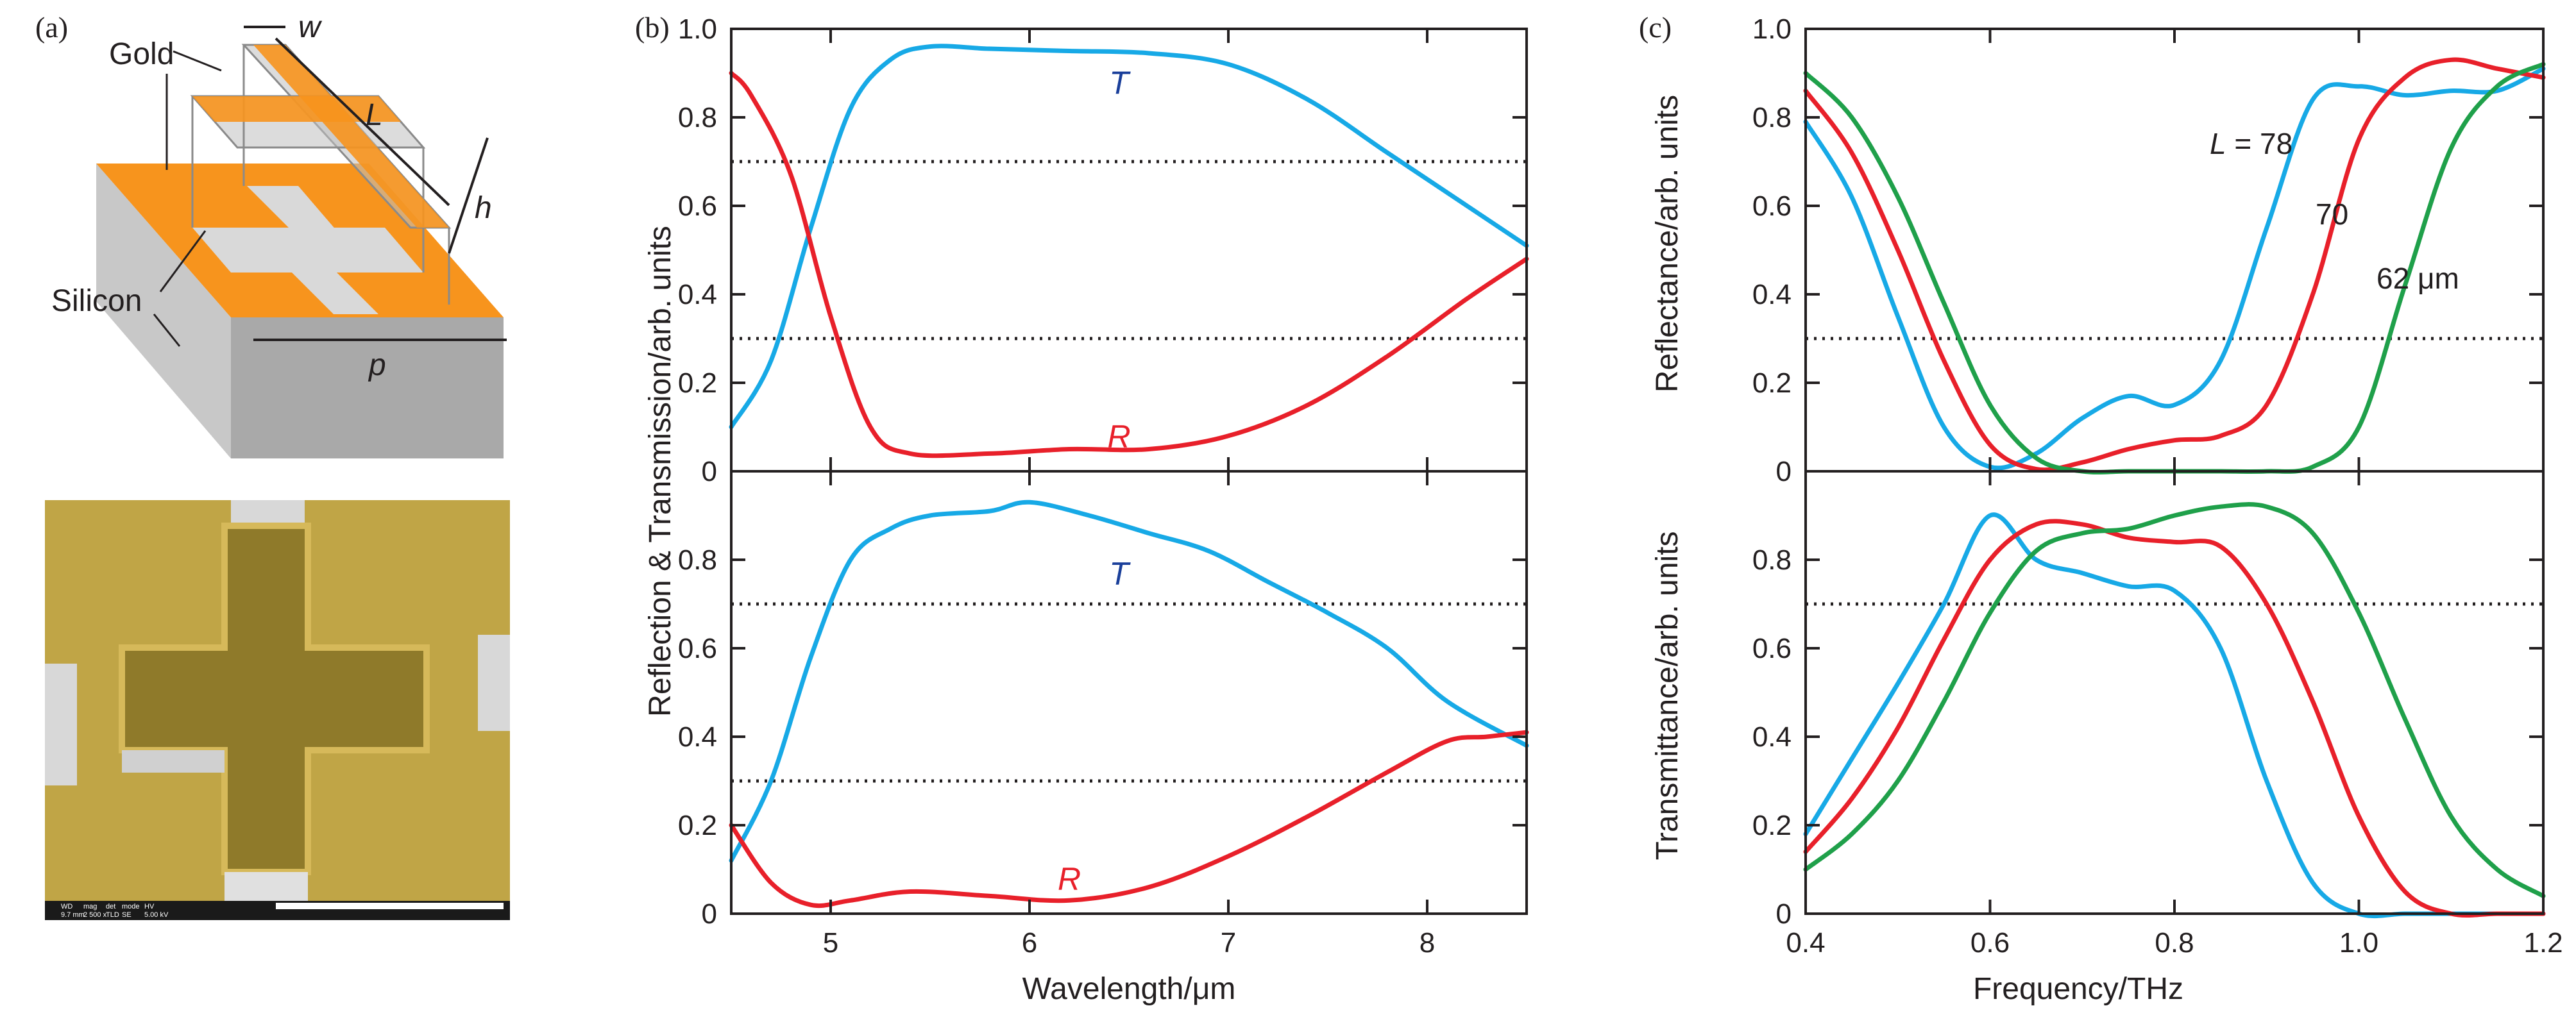 Image resolution: width=2576 pixels, height=1015 pixels. What do you see at coordinates (90, 906) in the screenshot?
I see `sem-databar-field: mag` at bounding box center [90, 906].